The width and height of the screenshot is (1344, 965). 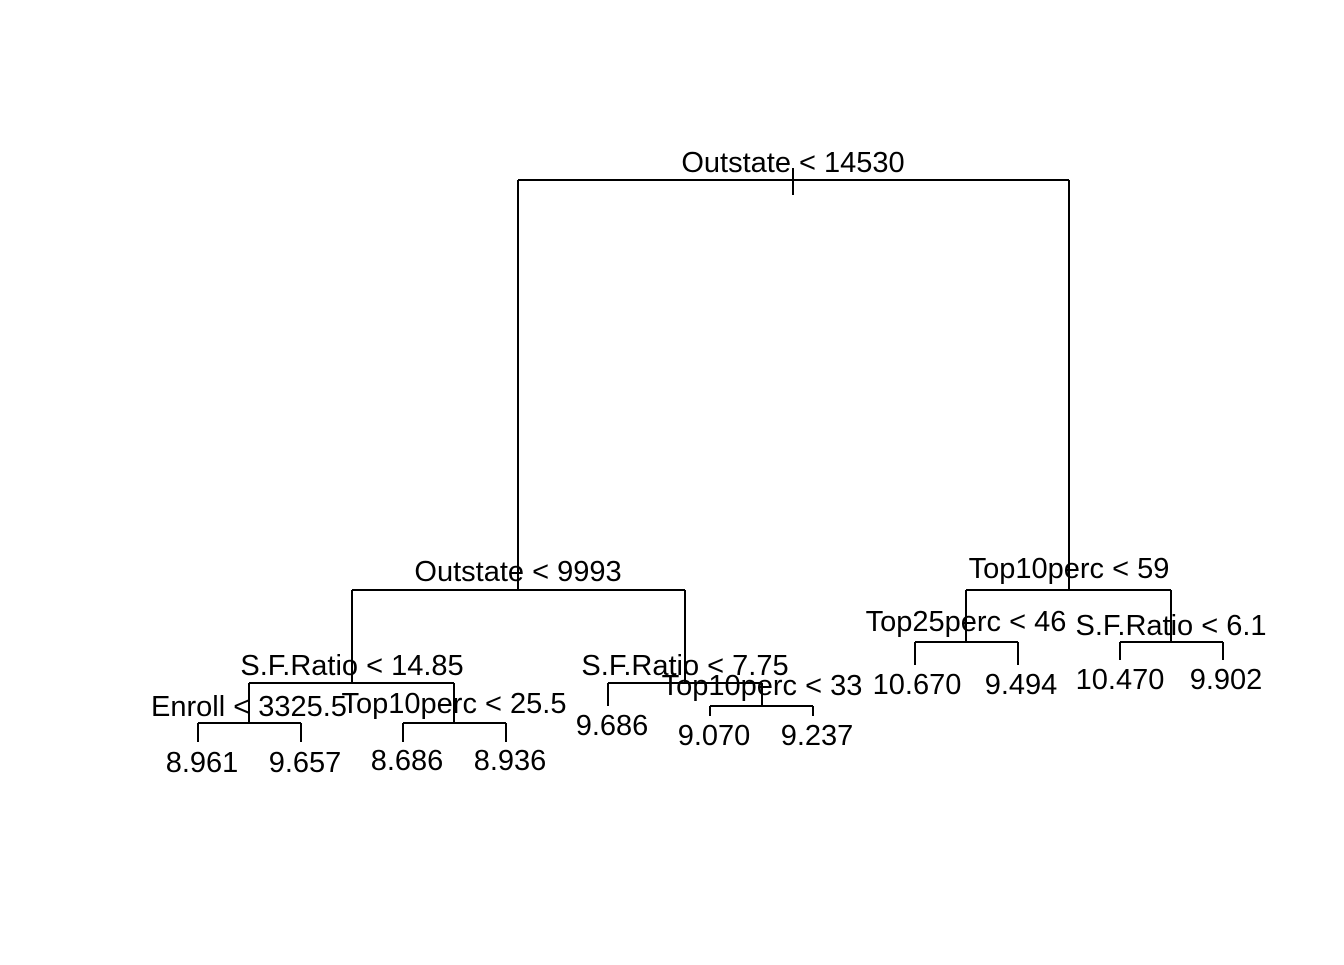 I want to click on leaf-value: 9.070, so click(x=714, y=736).